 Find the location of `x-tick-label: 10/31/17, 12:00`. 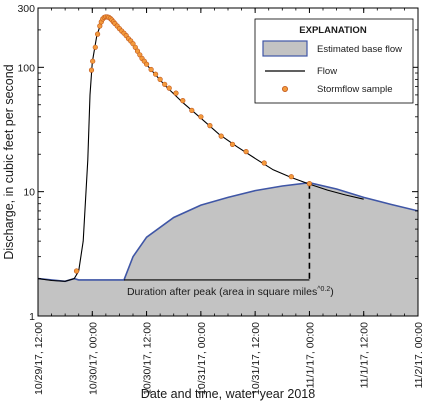

x-tick-label: 10/31/17, 12:00 is located at coordinates (256, 358).